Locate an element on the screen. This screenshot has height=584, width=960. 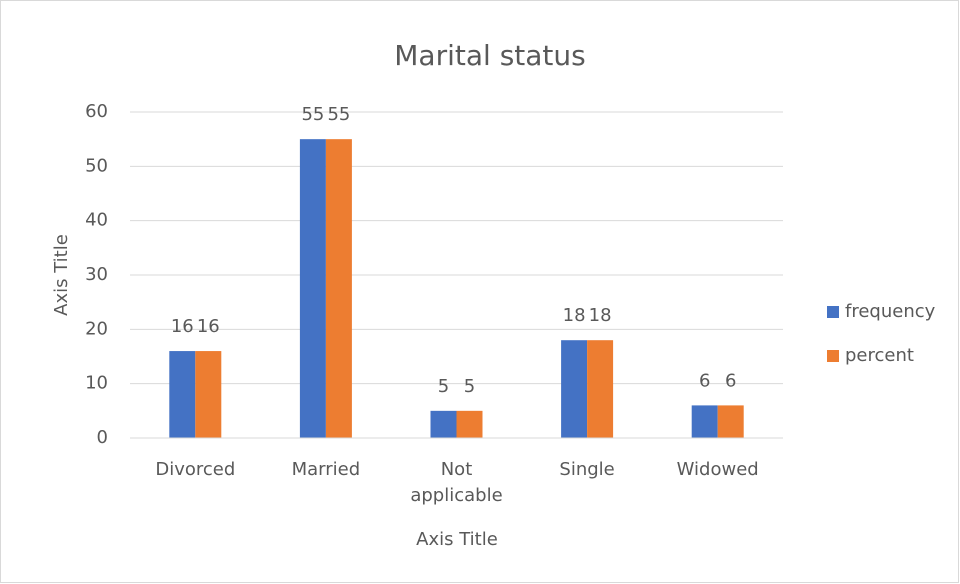
y-tick-label: 50 is located at coordinates (96, 165).